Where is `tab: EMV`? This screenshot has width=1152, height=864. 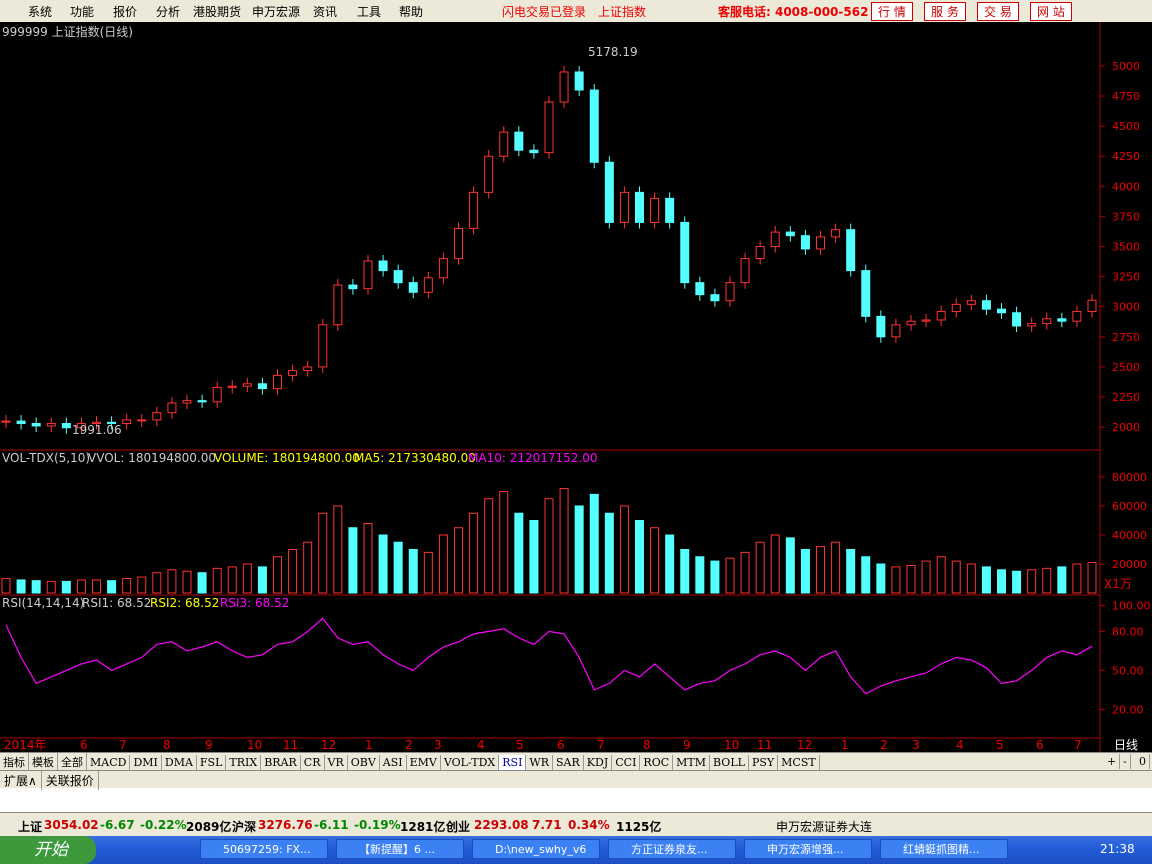
tab: EMV is located at coordinates (424, 762).